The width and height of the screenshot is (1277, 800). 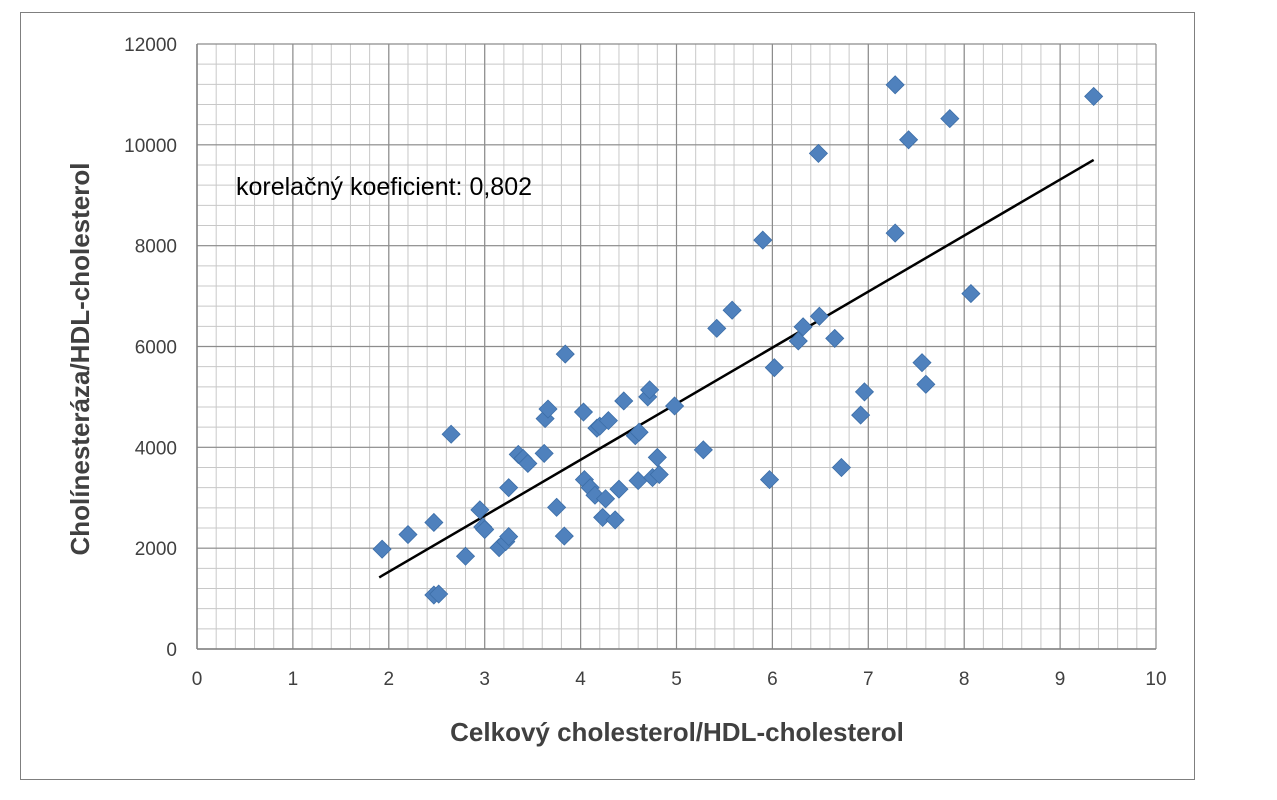 What do you see at coordinates (676, 679) in the screenshot?
I see `x-tick-label: 5` at bounding box center [676, 679].